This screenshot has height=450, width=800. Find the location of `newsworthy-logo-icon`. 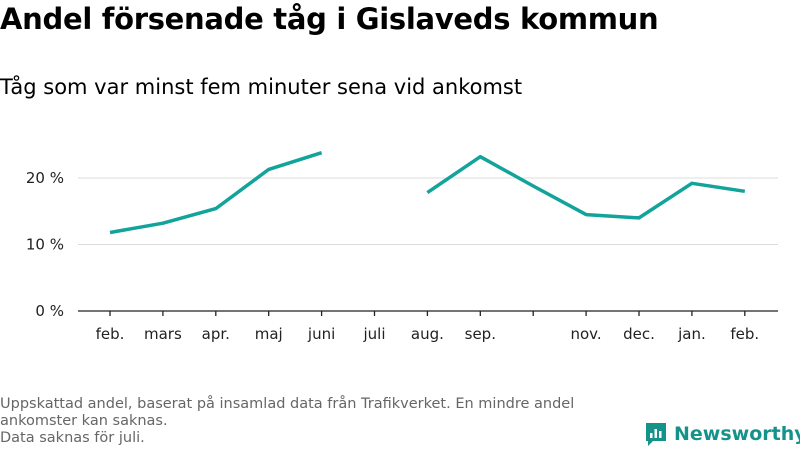

newsworthy-logo-icon is located at coordinates (656, 434).